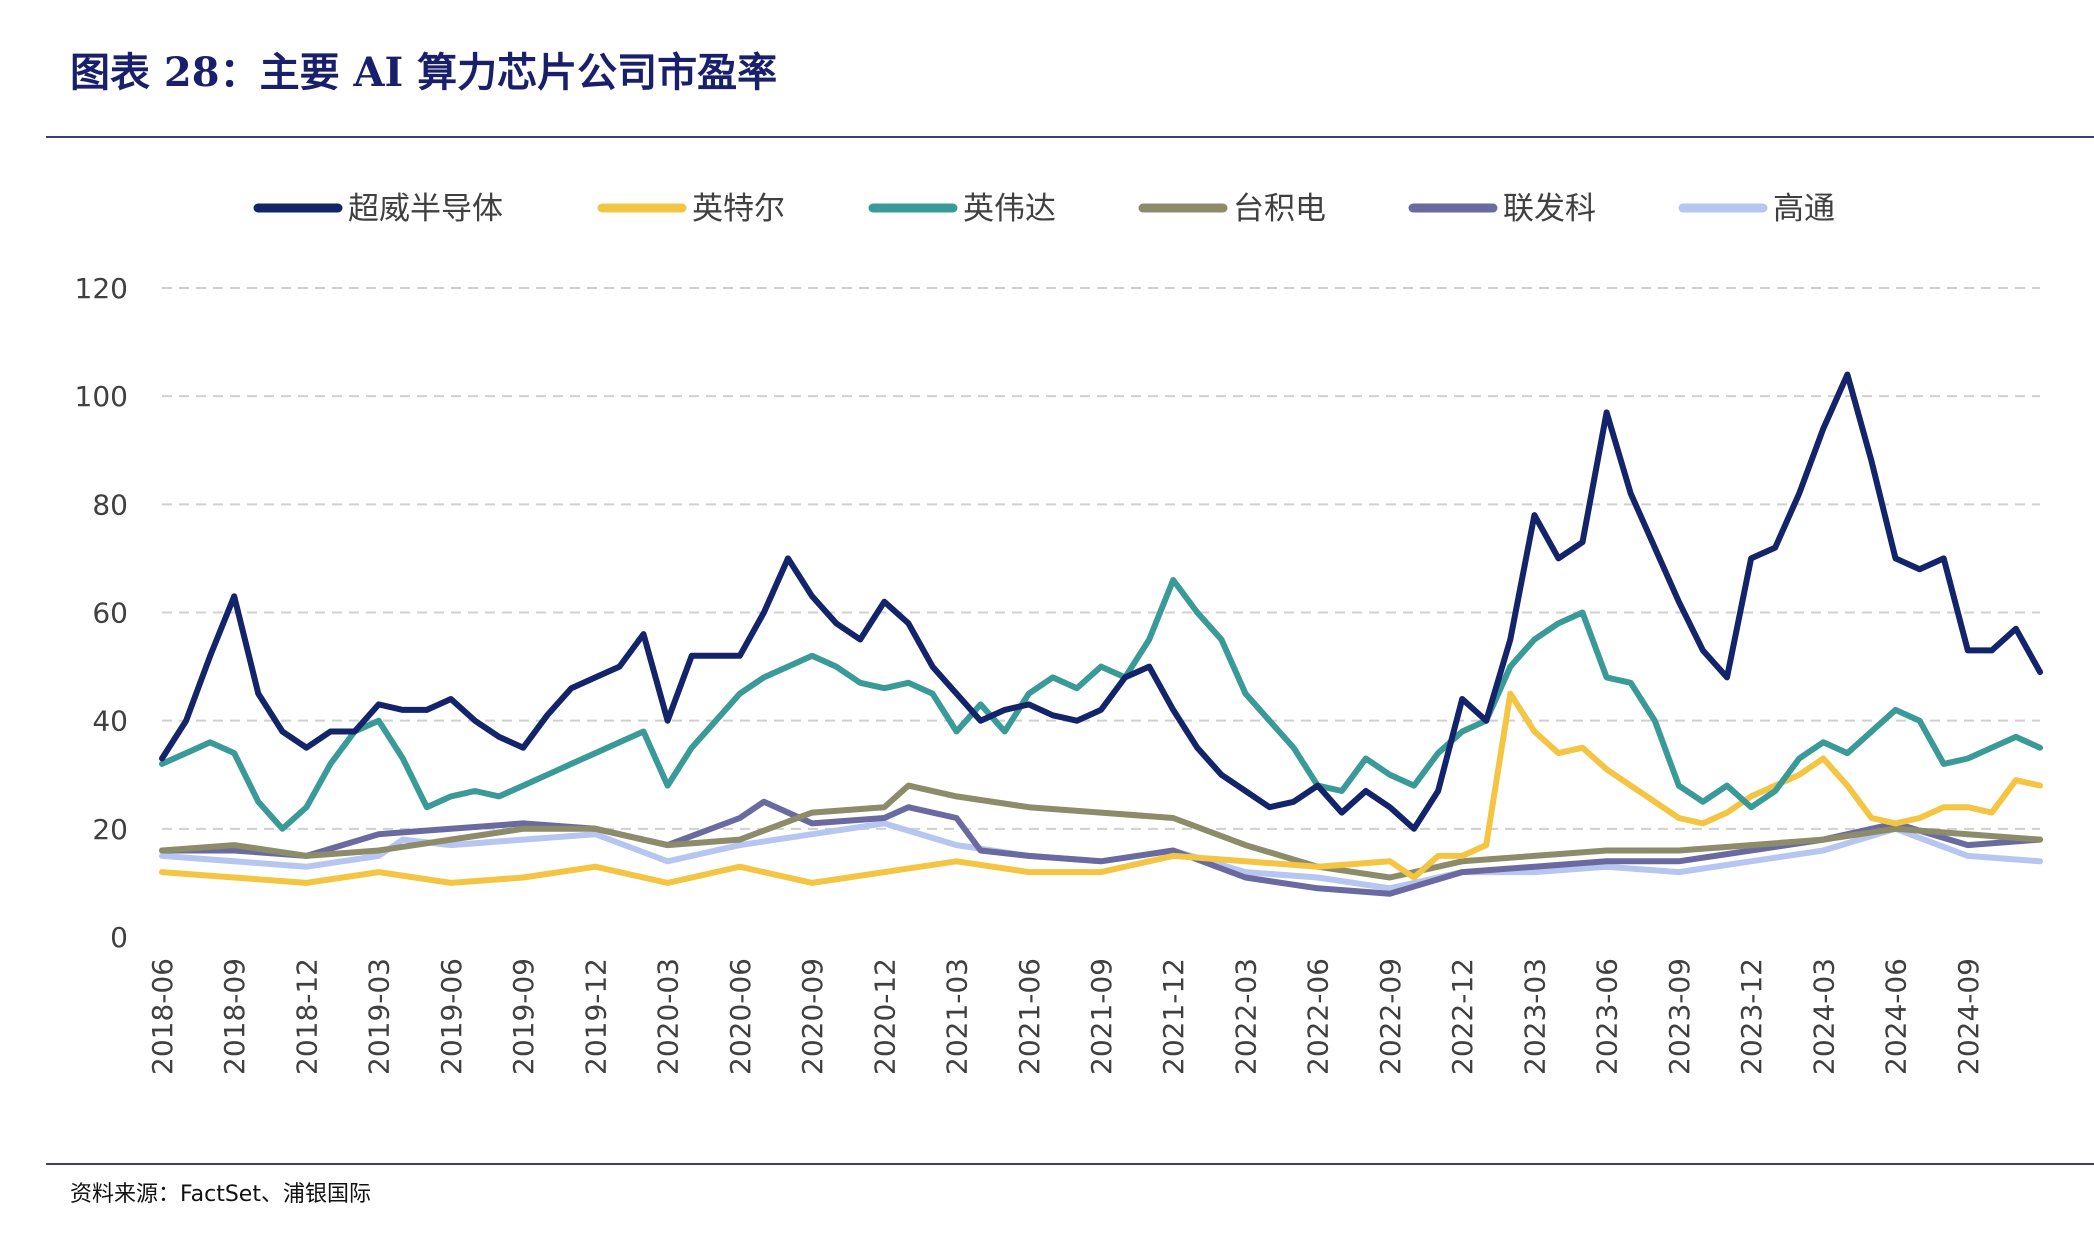 Image resolution: width=2094 pixels, height=1252 pixels. What do you see at coordinates (812, 1016) in the screenshot?
I see `x-tick-label: 2020-09` at bounding box center [812, 1016].